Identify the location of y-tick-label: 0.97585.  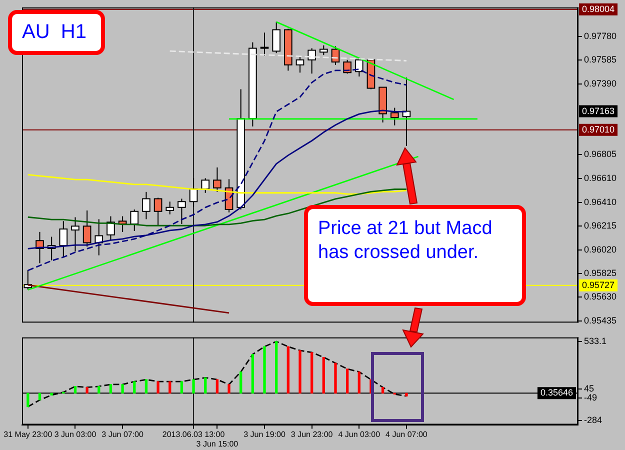
(600, 59).